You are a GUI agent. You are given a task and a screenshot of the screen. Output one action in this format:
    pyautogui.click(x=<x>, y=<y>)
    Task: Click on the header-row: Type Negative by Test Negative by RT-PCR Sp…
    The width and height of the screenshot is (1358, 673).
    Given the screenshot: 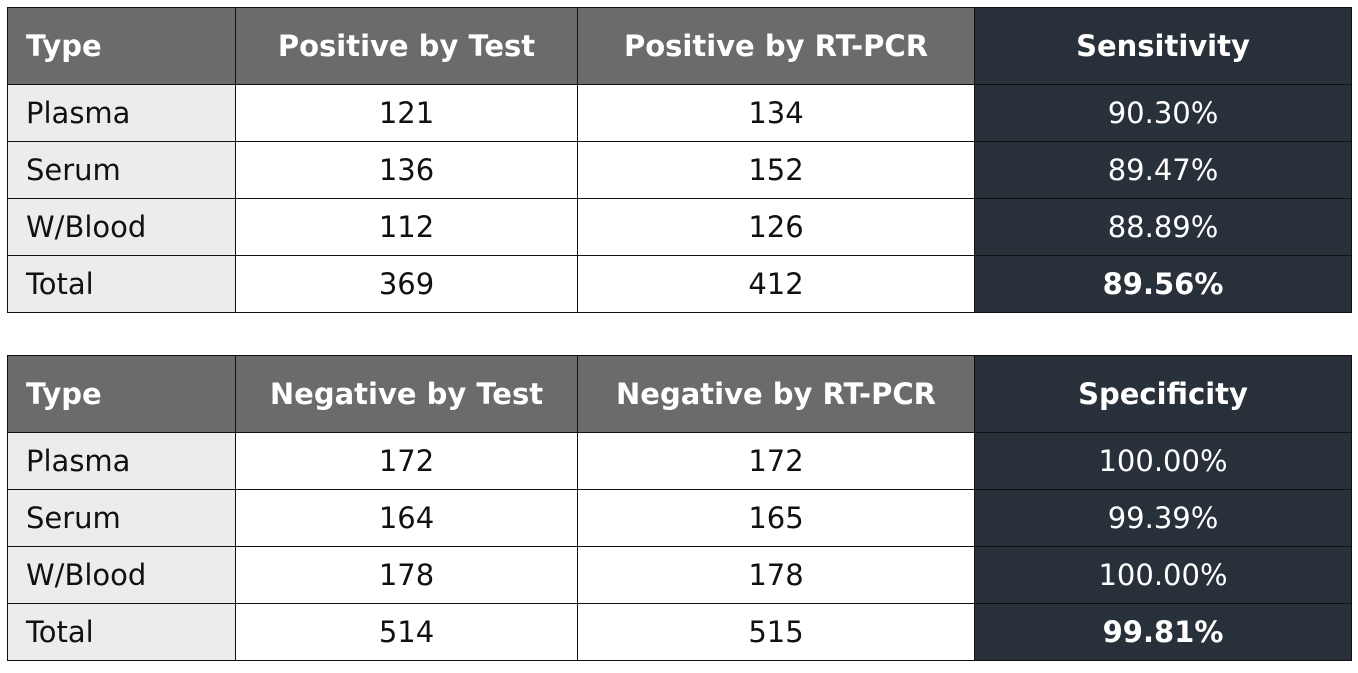 What is the action you would take?
    pyautogui.click(x=679, y=394)
    